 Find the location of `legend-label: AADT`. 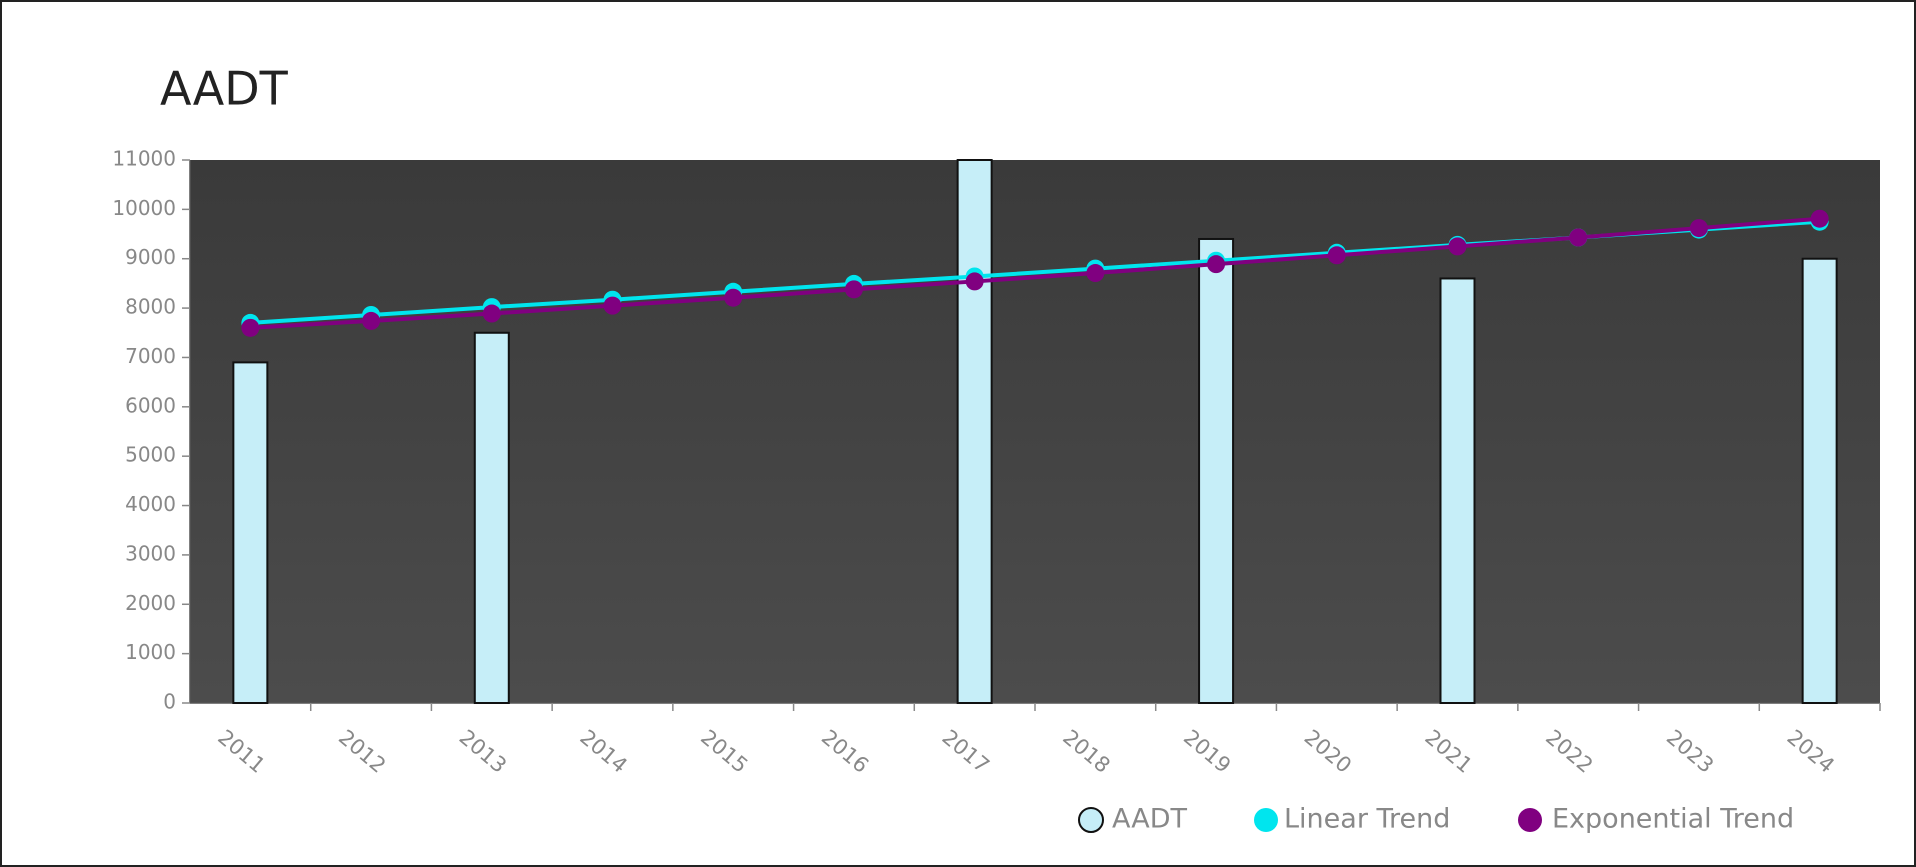

legend-label: AADT is located at coordinates (1149, 819).